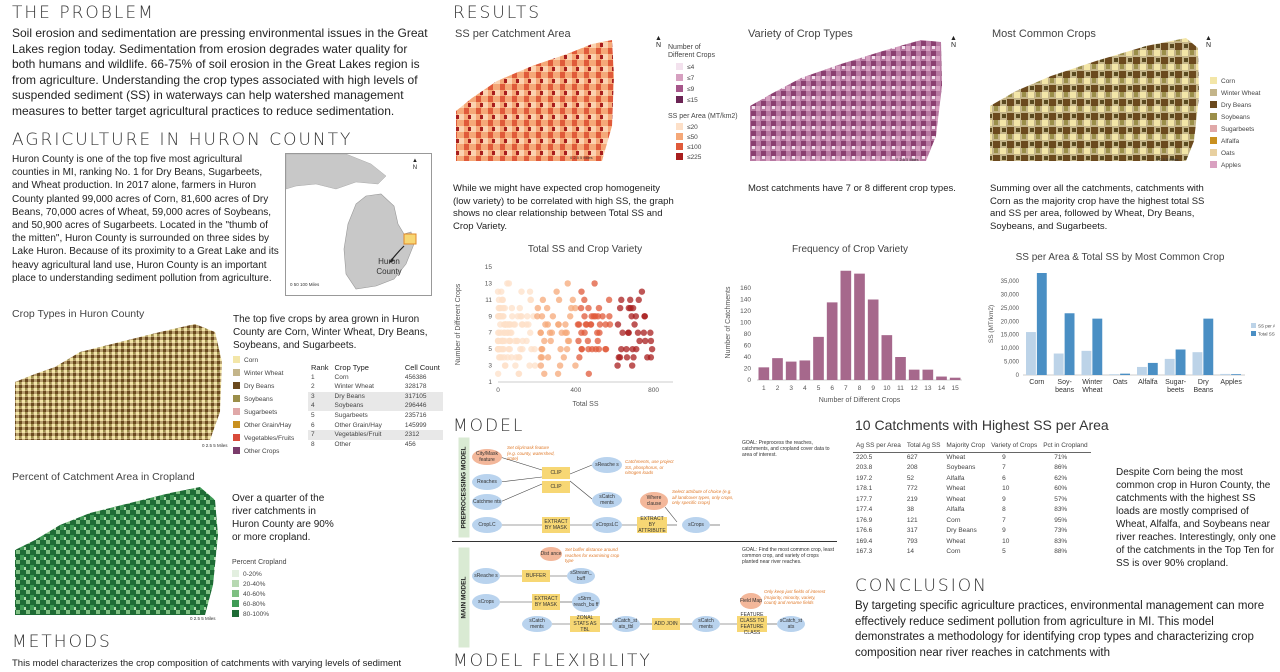  What do you see at coordinates (83, 13) in the screenshot?
I see `problem-heading: THE PROBLEM` at bounding box center [83, 13].